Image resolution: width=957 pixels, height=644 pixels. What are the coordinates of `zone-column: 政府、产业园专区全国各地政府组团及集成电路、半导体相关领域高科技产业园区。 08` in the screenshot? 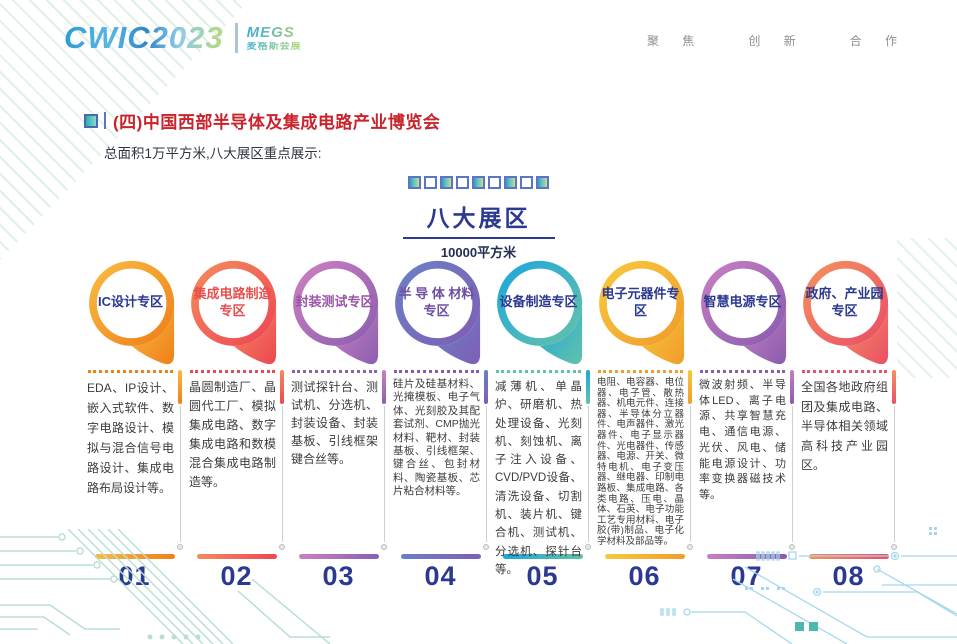 It's located at (848, 425).